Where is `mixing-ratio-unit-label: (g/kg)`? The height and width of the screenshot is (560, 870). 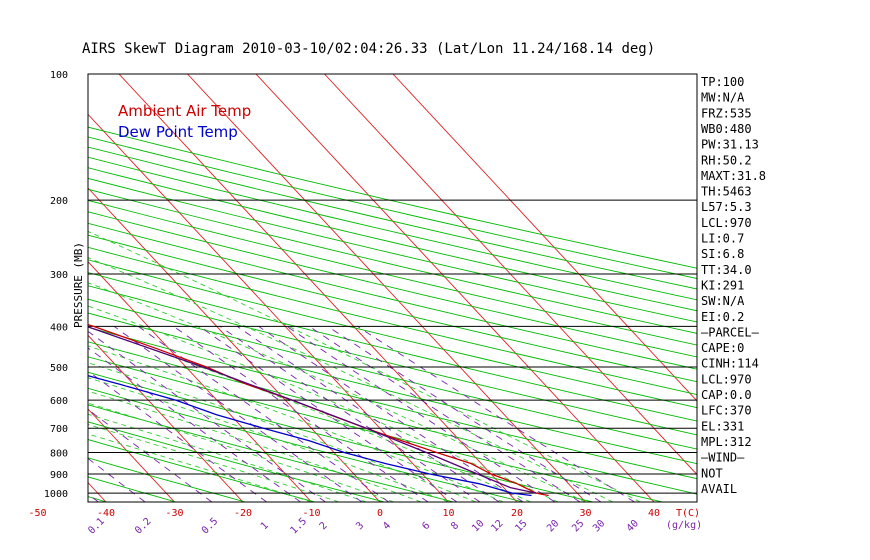
mixing-ratio-unit-label: (g/kg) is located at coordinates (684, 525).